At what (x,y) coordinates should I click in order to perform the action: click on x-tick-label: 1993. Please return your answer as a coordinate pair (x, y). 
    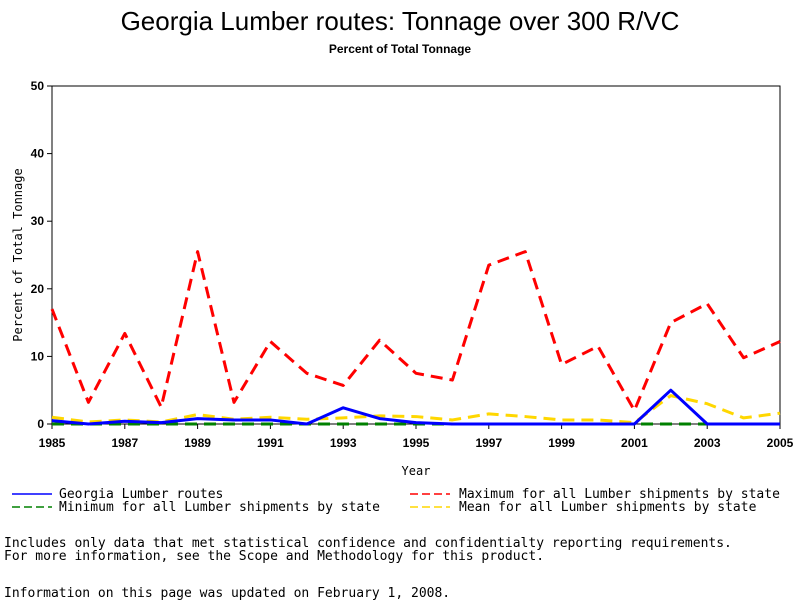
    Looking at the image, I should click on (343, 443).